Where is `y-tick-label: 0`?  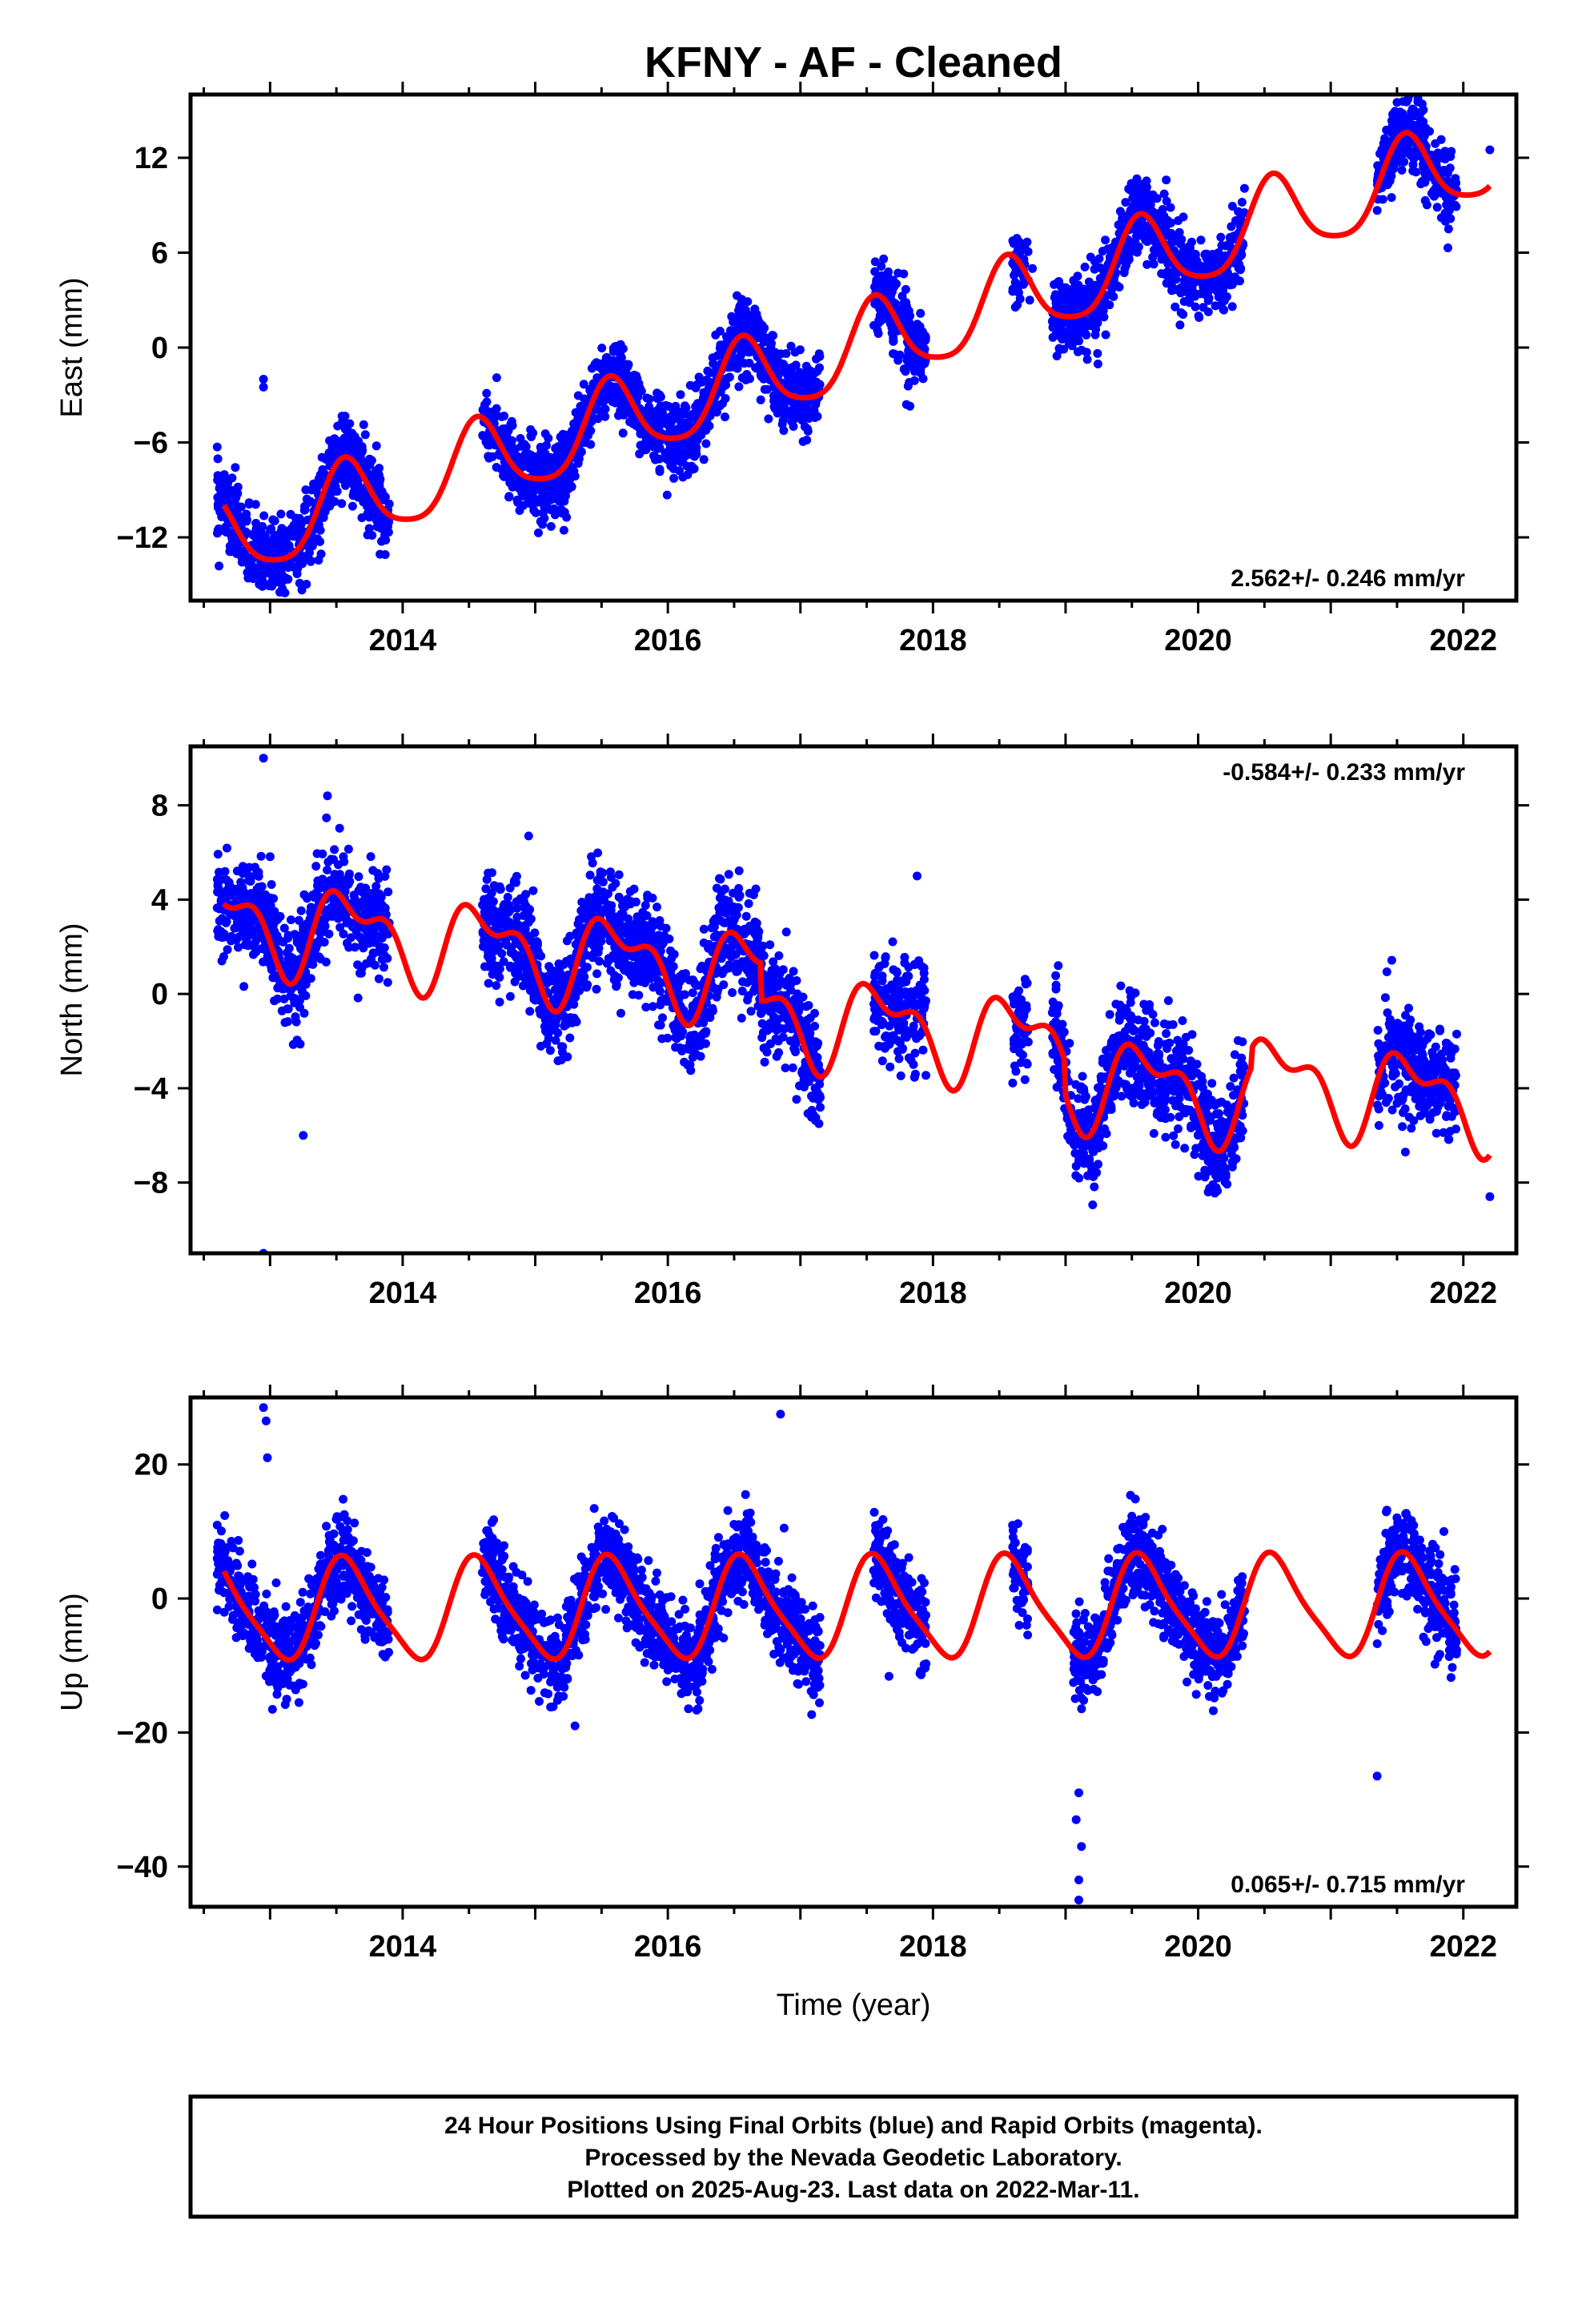
y-tick-label: 0 is located at coordinates (159, 348).